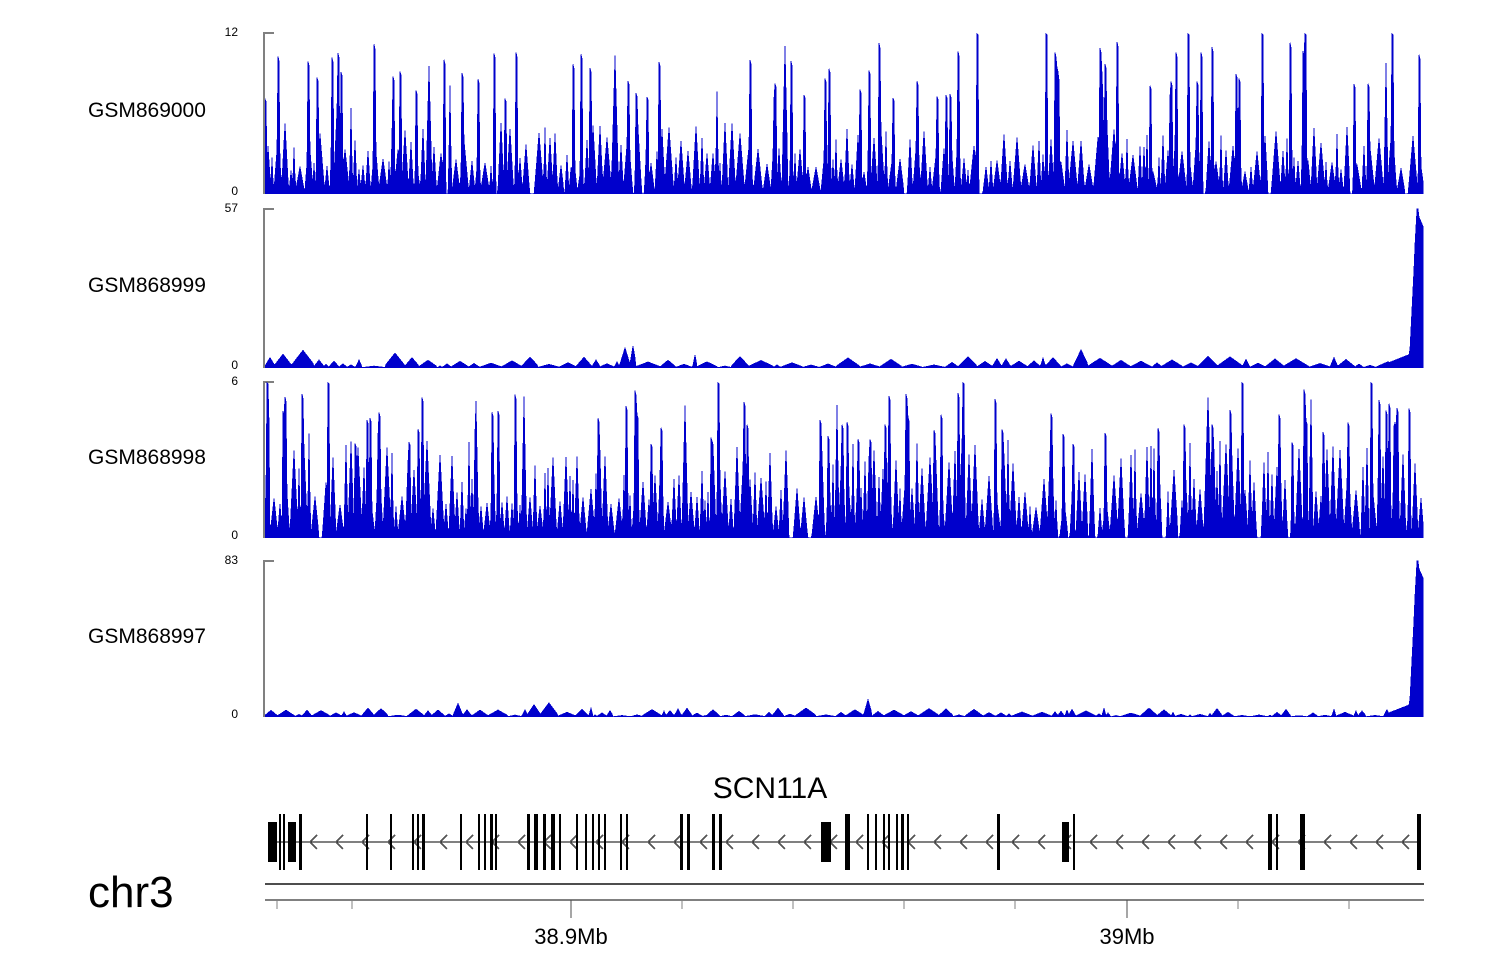  Describe the element at coordinates (147, 110) in the screenshot. I see `track-label-gsm869000: GSM869000` at that location.